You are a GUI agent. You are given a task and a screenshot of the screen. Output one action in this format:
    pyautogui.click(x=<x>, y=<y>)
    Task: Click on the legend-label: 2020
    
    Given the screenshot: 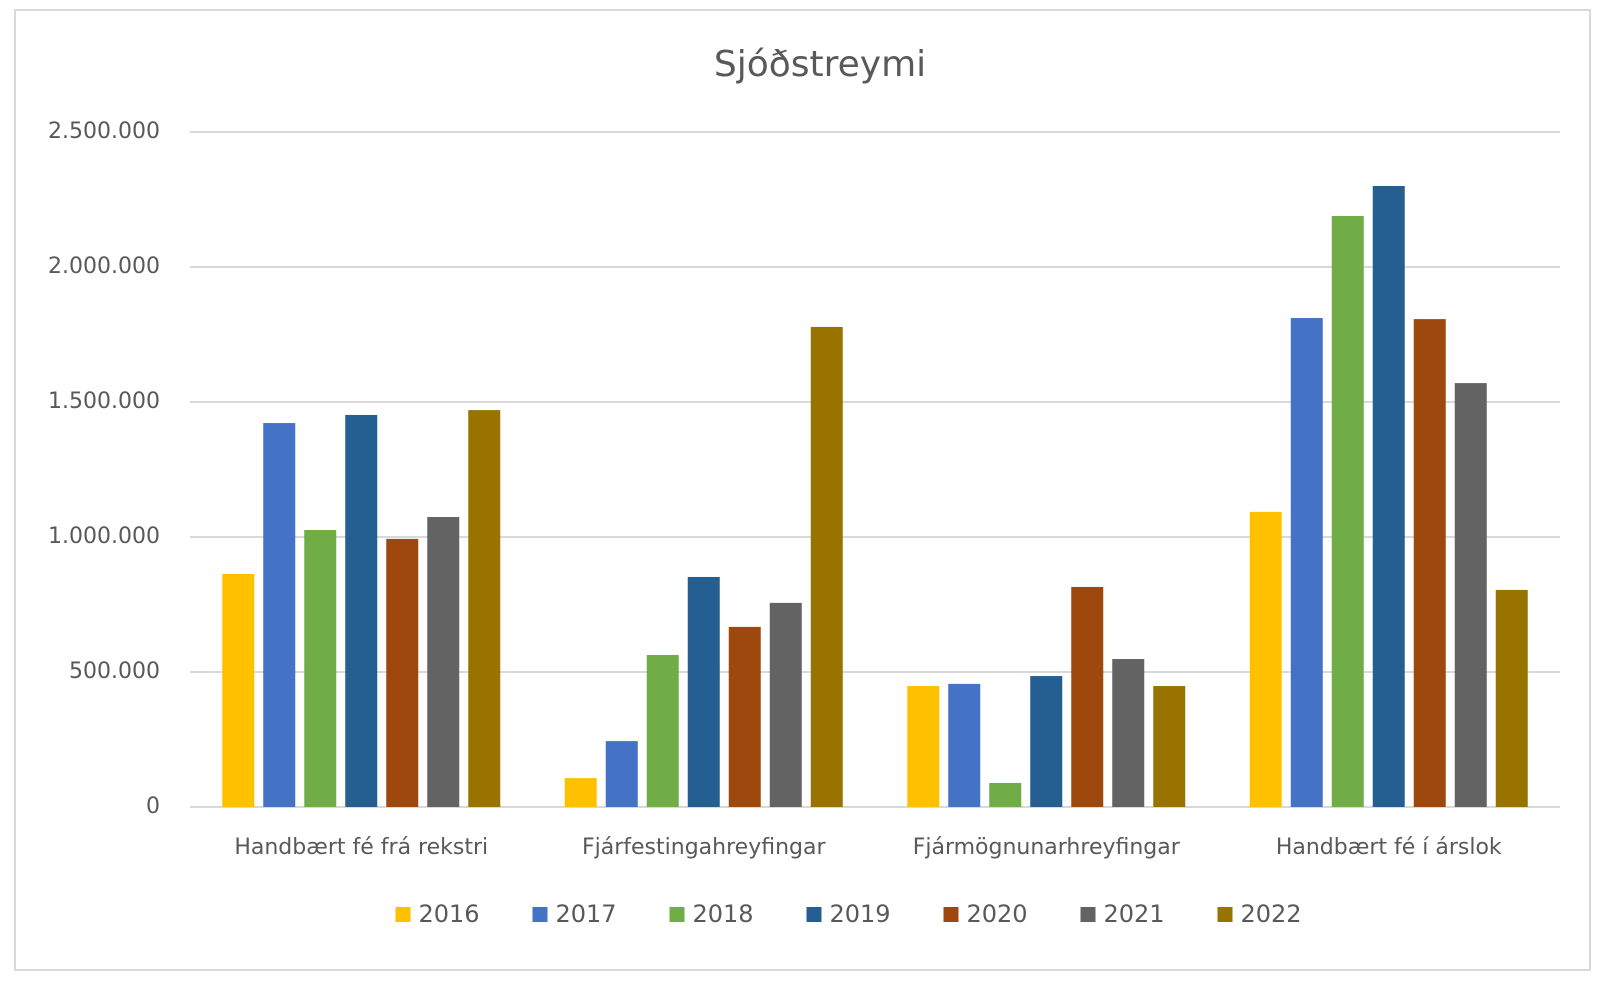 What is the action you would take?
    pyautogui.click(x=997, y=914)
    